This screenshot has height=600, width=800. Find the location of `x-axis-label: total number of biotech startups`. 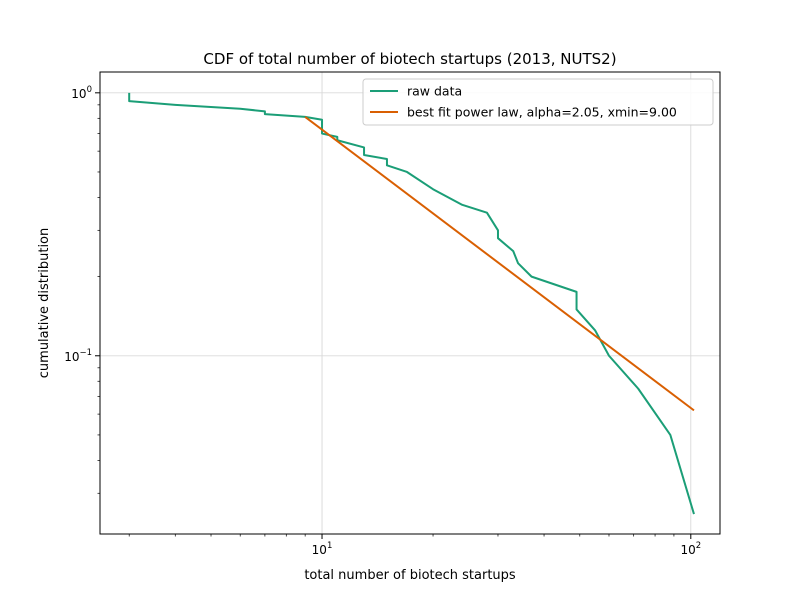

x-axis-label: total number of biotech startups is located at coordinates (410, 575).